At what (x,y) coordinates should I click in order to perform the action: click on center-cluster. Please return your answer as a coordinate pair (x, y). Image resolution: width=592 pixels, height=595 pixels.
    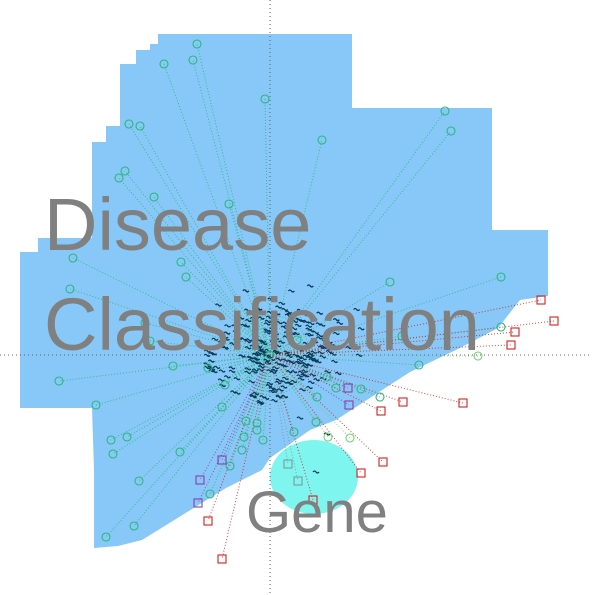
    Looking at the image, I should click on (284, 379).